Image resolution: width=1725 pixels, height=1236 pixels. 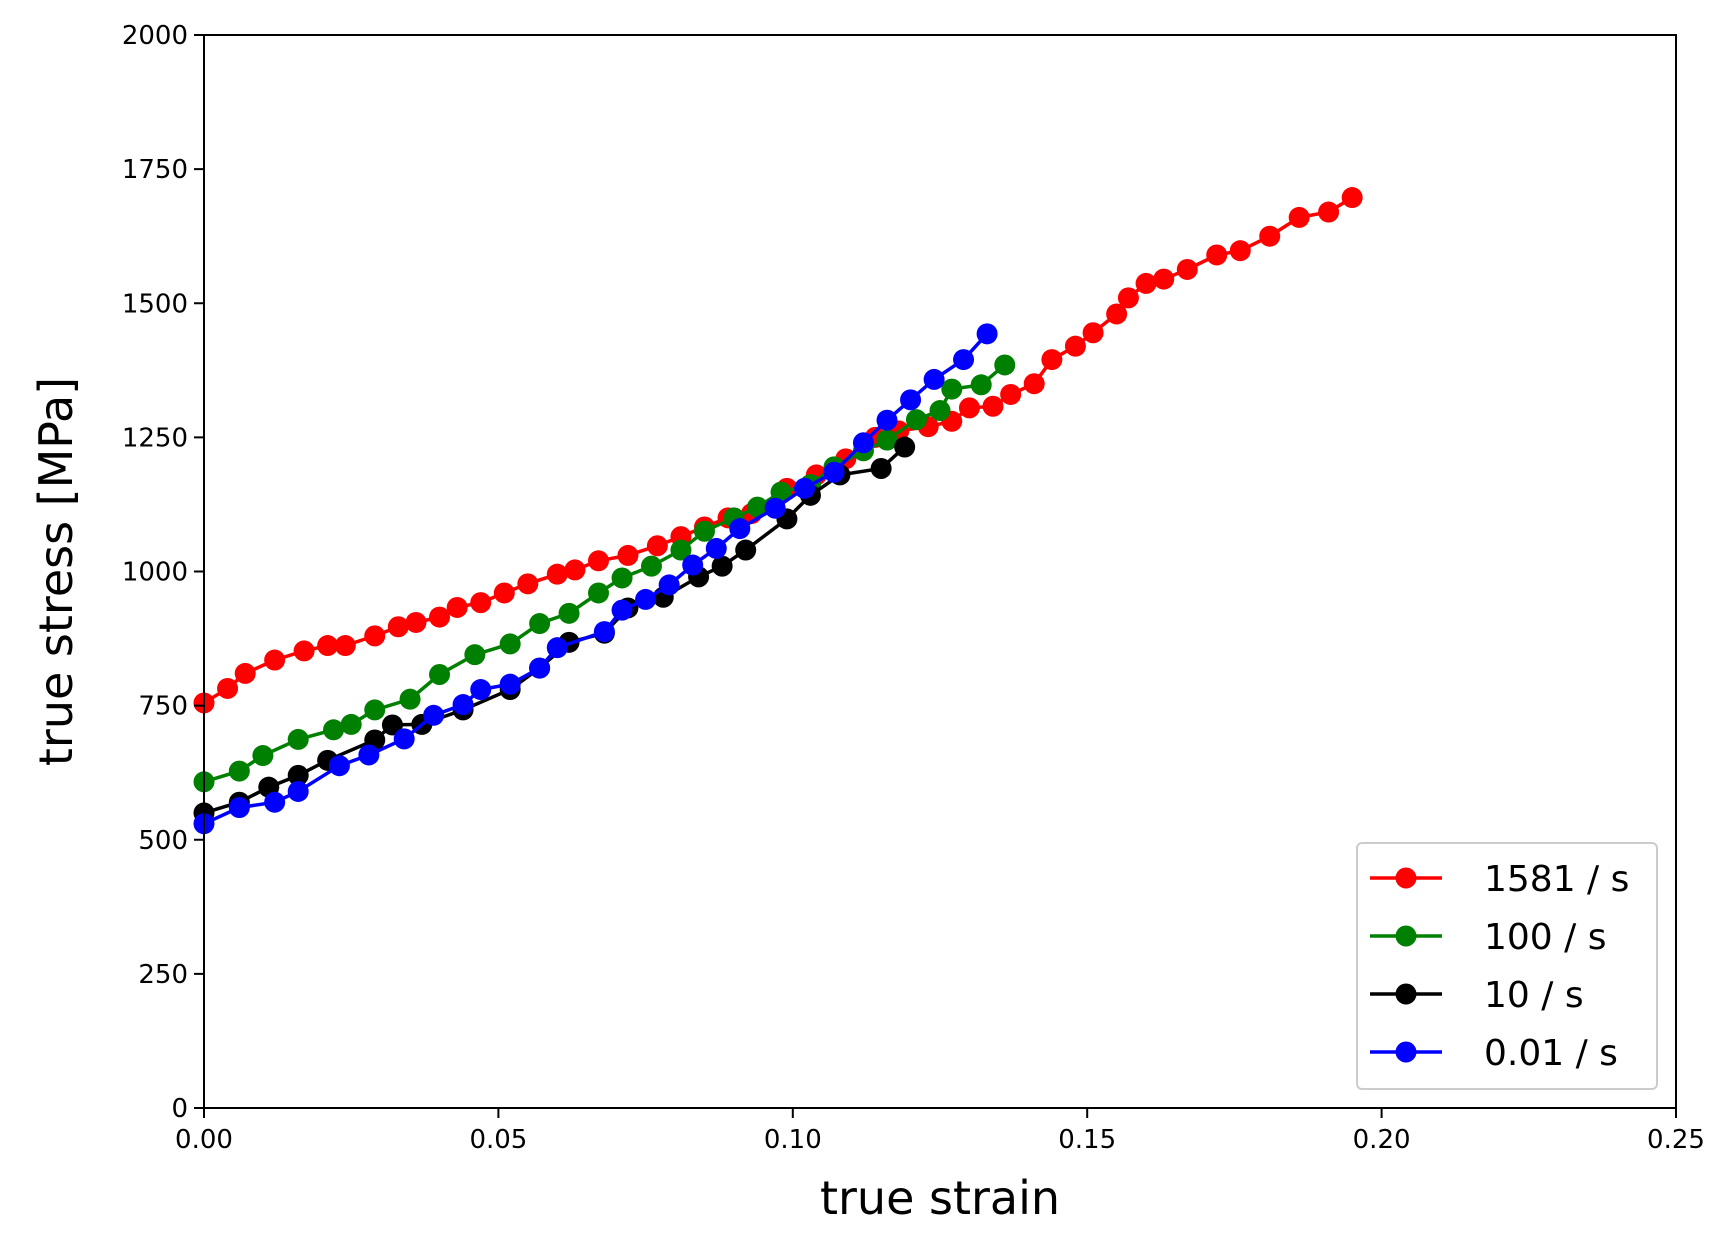 What do you see at coordinates (56, 571) in the screenshot?
I see `y-axis-label: true stress [MPa]` at bounding box center [56, 571].